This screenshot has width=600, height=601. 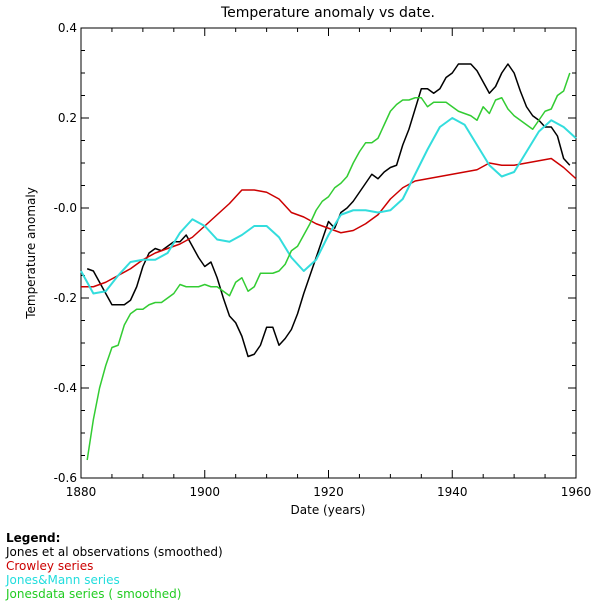 What do you see at coordinates (67, 118) in the screenshot?
I see `y-tick-label: 0.2` at bounding box center [67, 118].